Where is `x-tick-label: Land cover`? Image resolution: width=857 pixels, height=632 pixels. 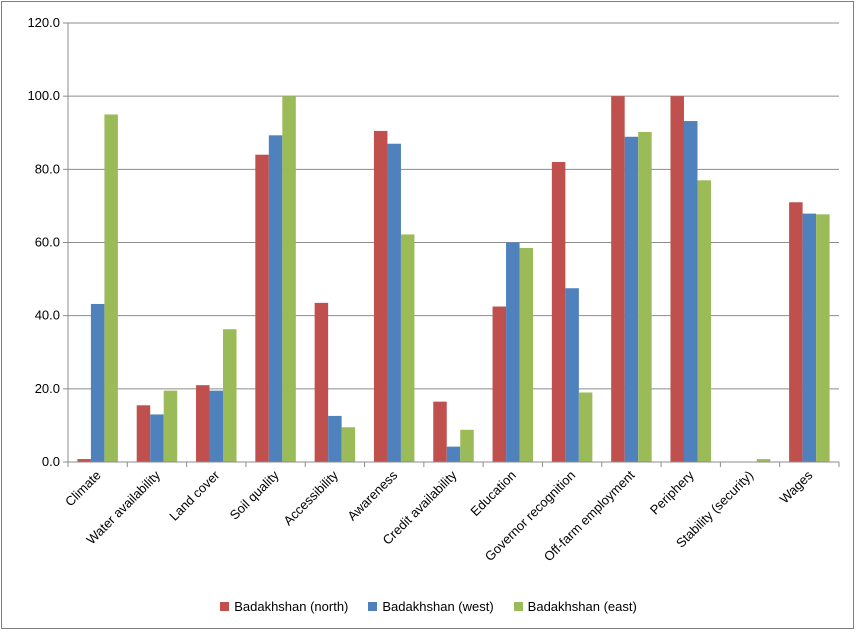 x-tick-label: Land cover is located at coordinates (194, 495).